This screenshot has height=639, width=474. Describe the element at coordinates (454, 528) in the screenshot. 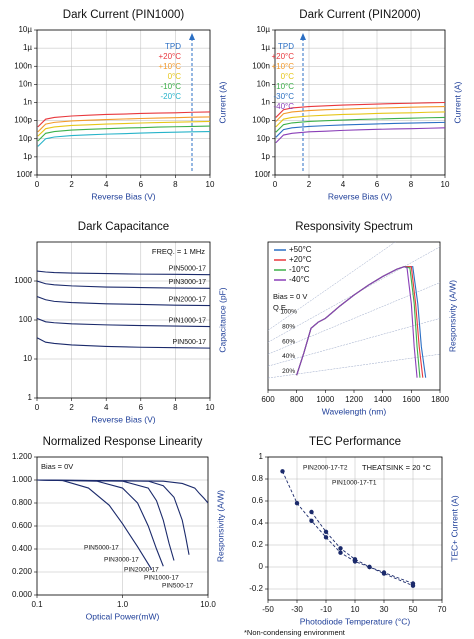

I see `axis-label: TEC+ Current (A)` at that location.